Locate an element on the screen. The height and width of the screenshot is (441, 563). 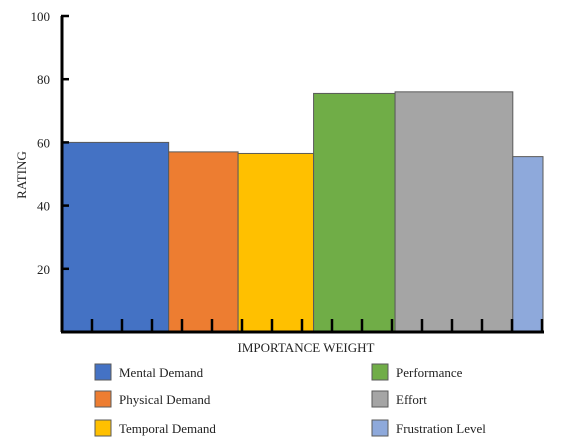
y-tick-label-20: 20 is located at coordinates (43, 269).